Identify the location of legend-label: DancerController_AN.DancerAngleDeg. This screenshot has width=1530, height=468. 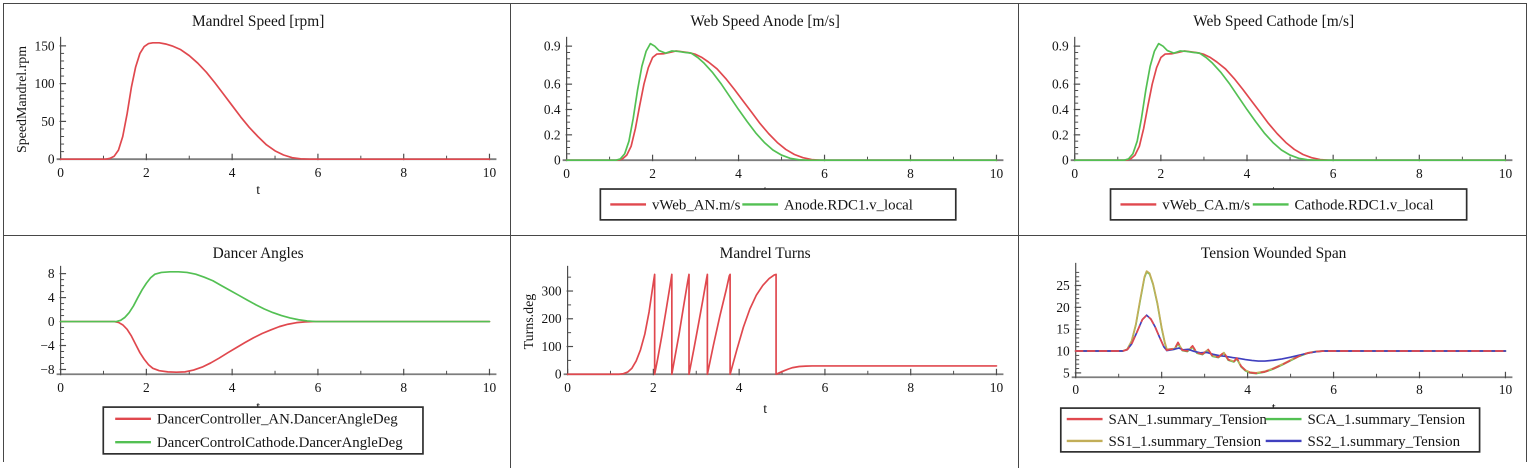
(277, 420).